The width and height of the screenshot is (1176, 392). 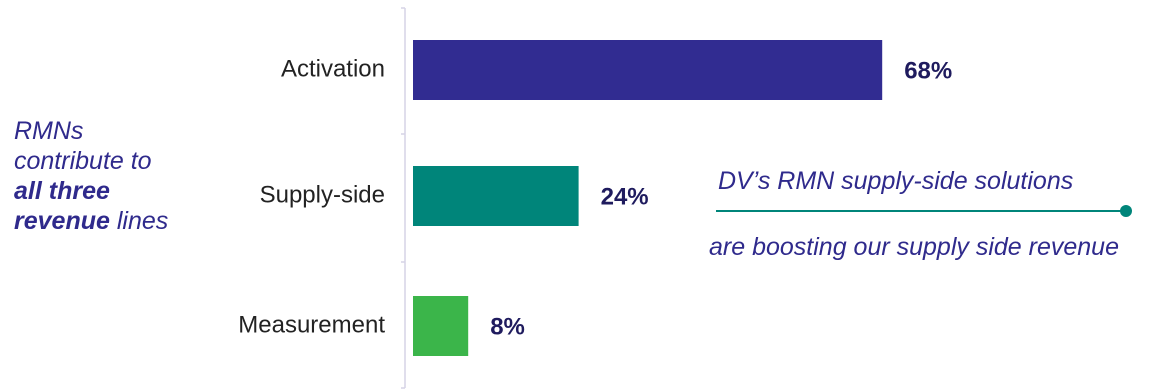 I want to click on bar-activation, so click(x=648, y=70).